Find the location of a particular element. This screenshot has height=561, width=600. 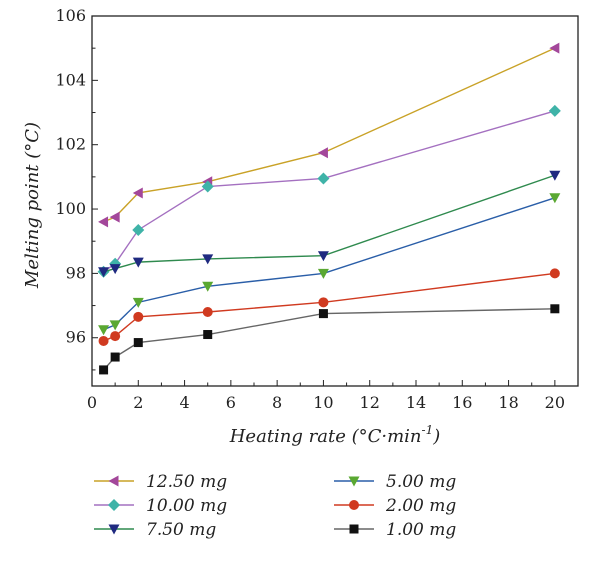

legend-entry: 12.50 mg is located at coordinates (160, 482).